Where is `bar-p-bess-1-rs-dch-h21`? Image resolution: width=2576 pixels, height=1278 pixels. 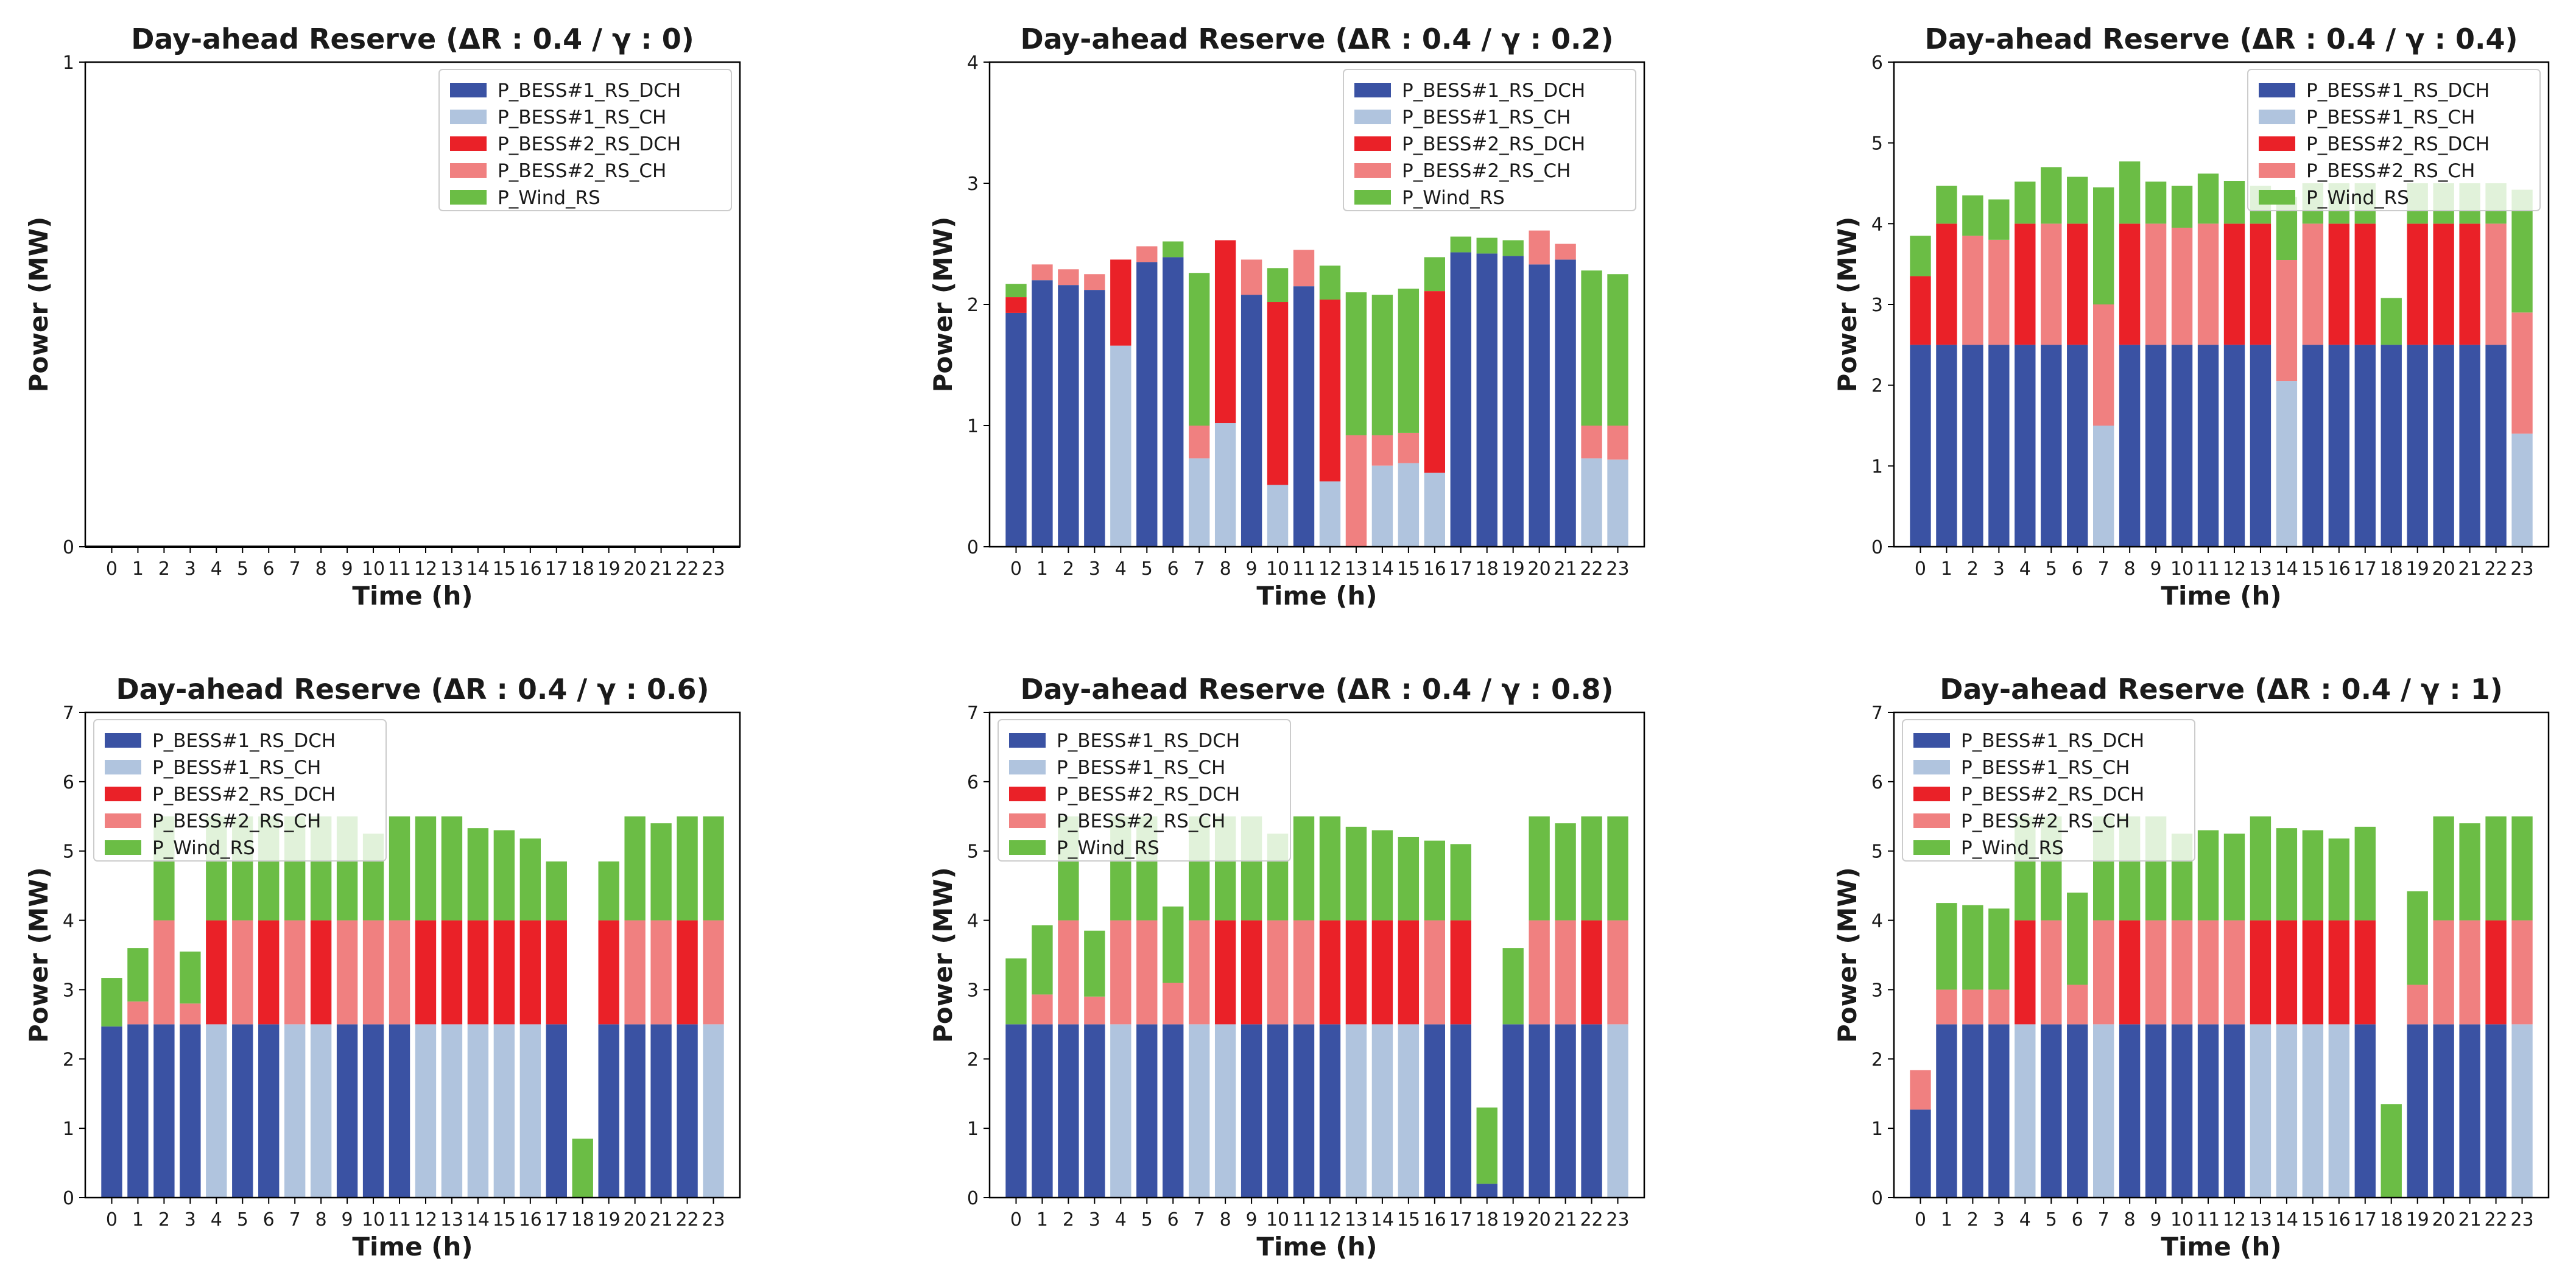 bar-p-bess-1-rs-dch-h21 is located at coordinates (2469, 446).